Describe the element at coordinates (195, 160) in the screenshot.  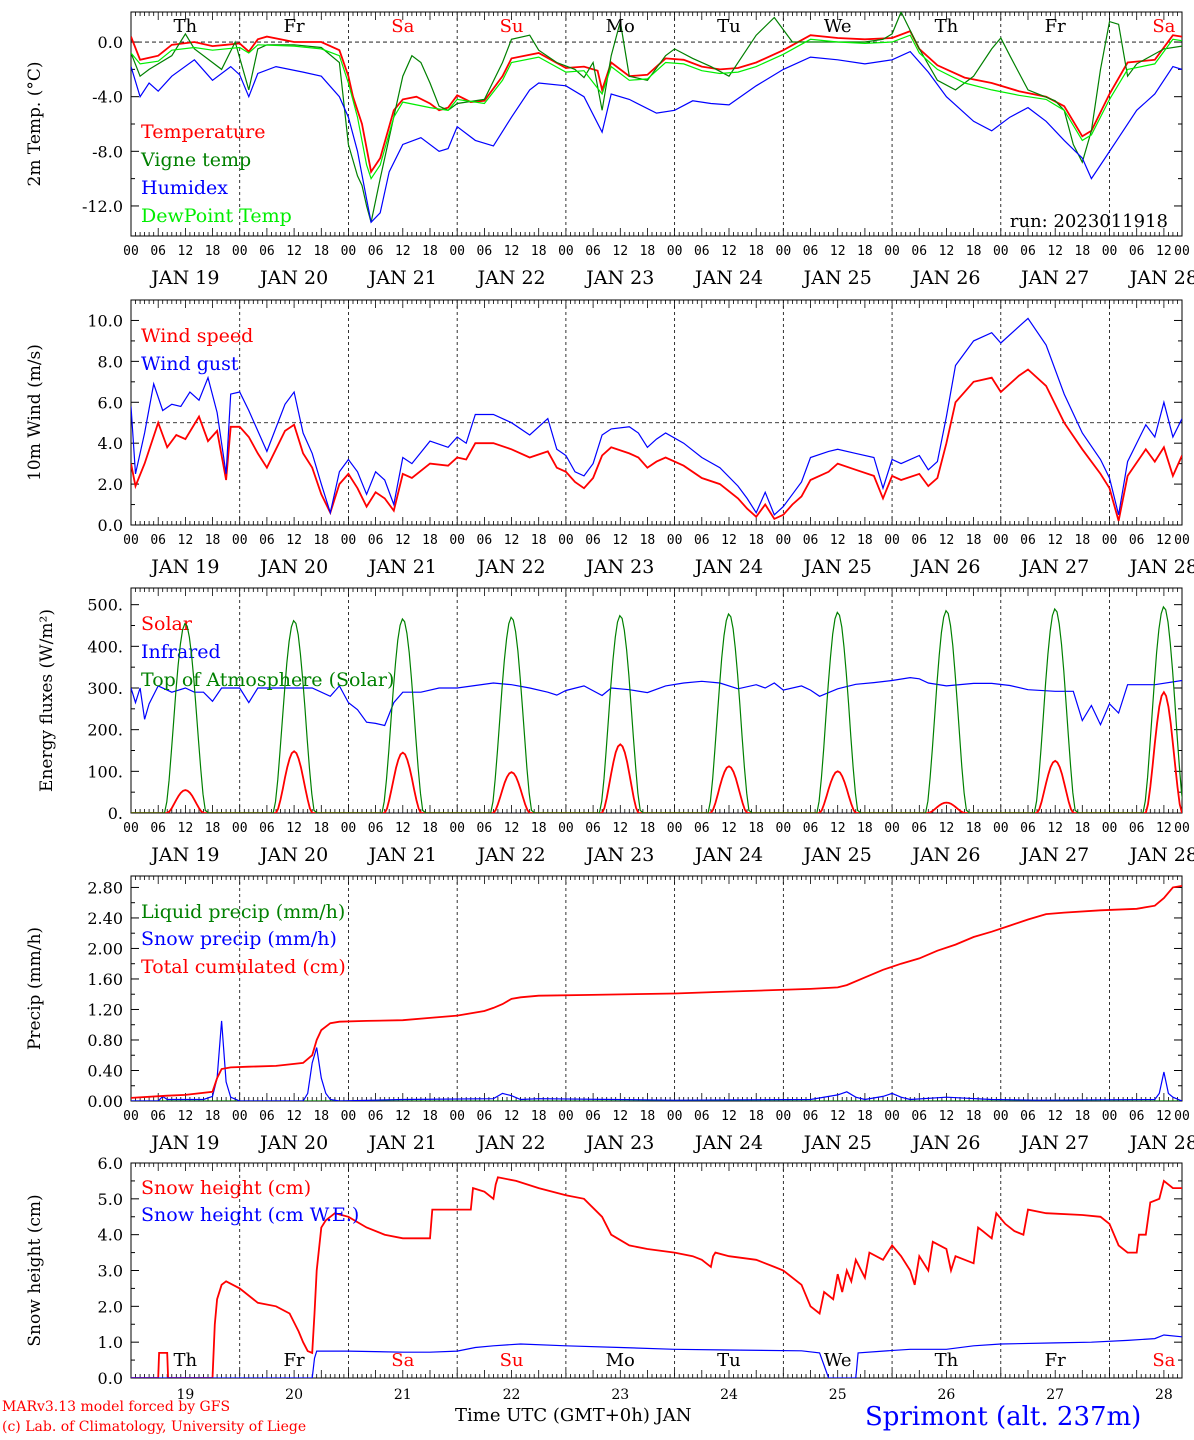
I see `legend-entry: Vigne temp` at that location.